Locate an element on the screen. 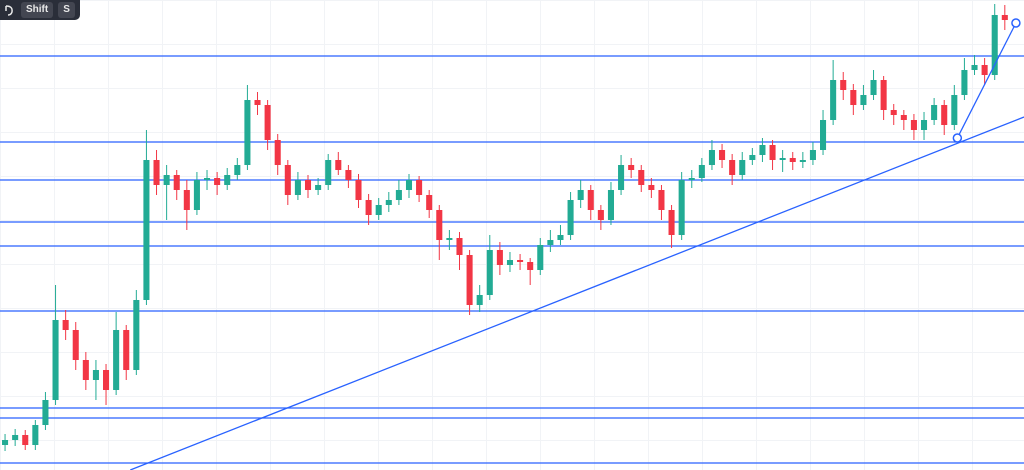 This screenshot has width=1024, height=470. toolbar: Shift S is located at coordinates (40, 10).